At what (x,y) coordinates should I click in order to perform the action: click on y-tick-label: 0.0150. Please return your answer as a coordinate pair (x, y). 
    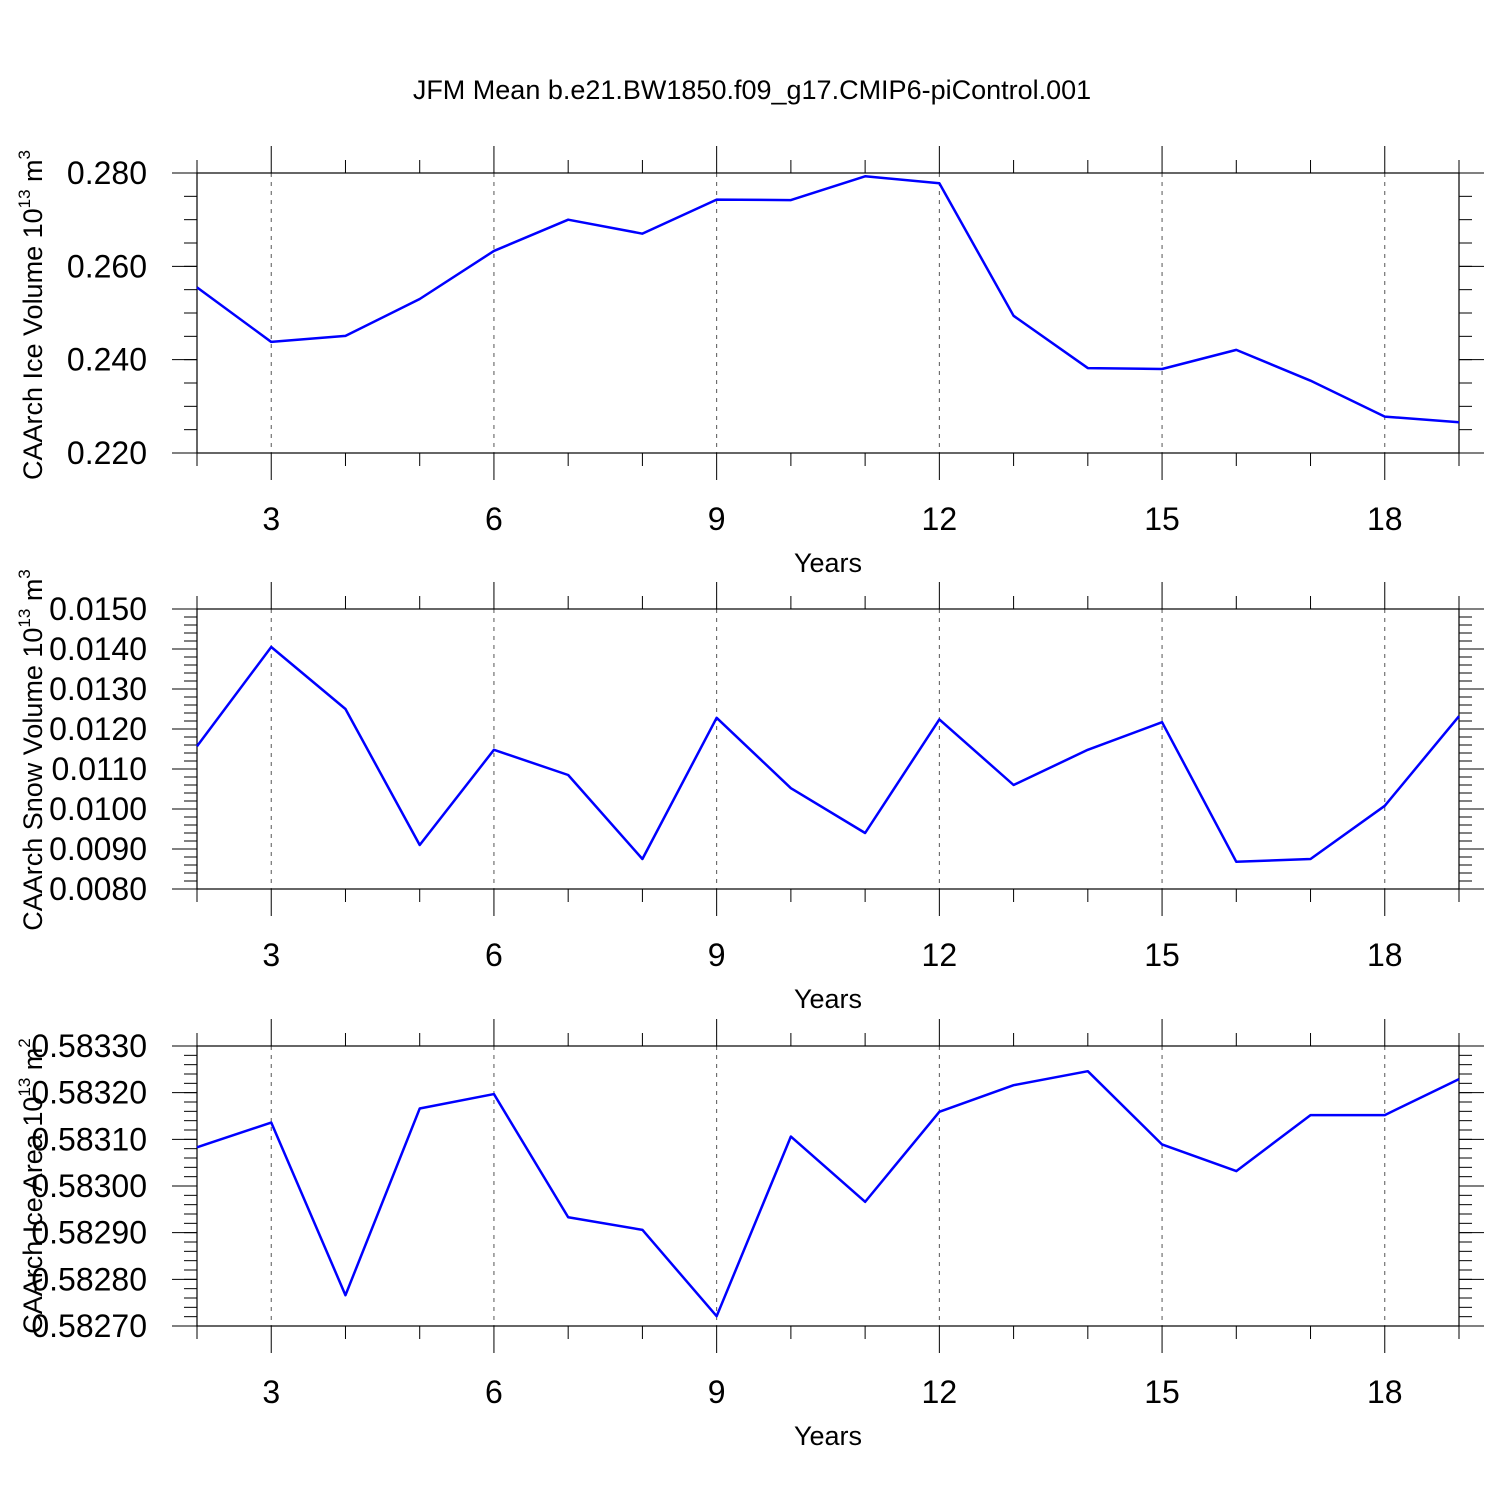
    Looking at the image, I should click on (98, 609).